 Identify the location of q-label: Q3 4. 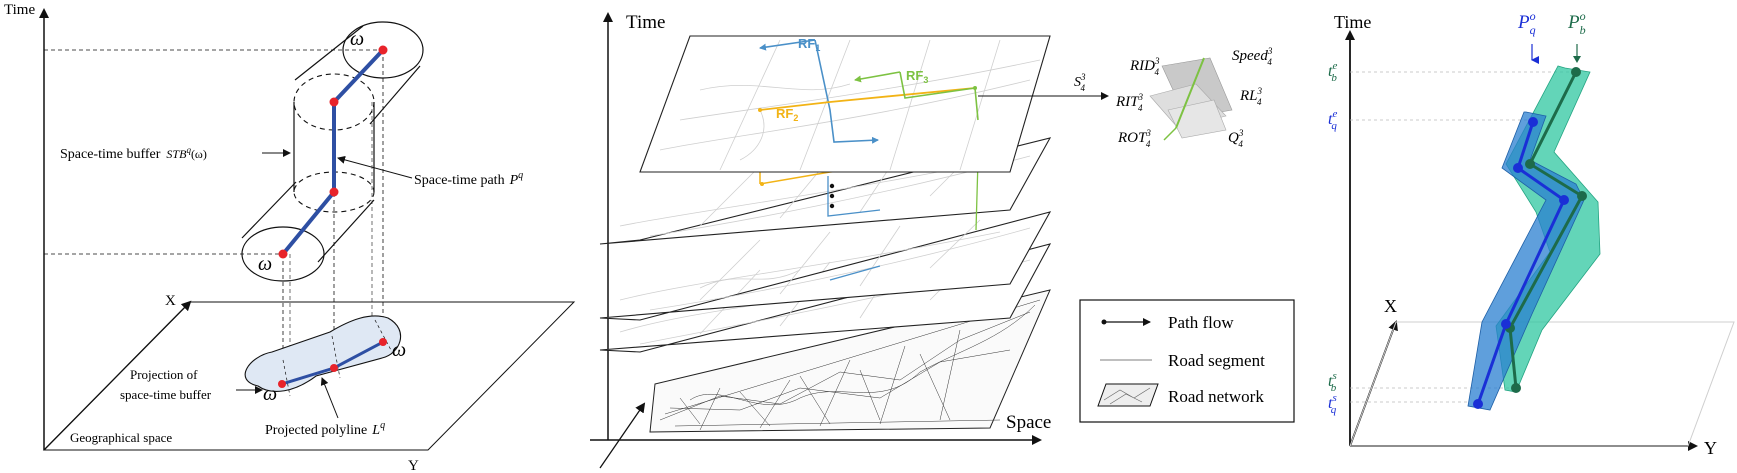
(1236, 138).